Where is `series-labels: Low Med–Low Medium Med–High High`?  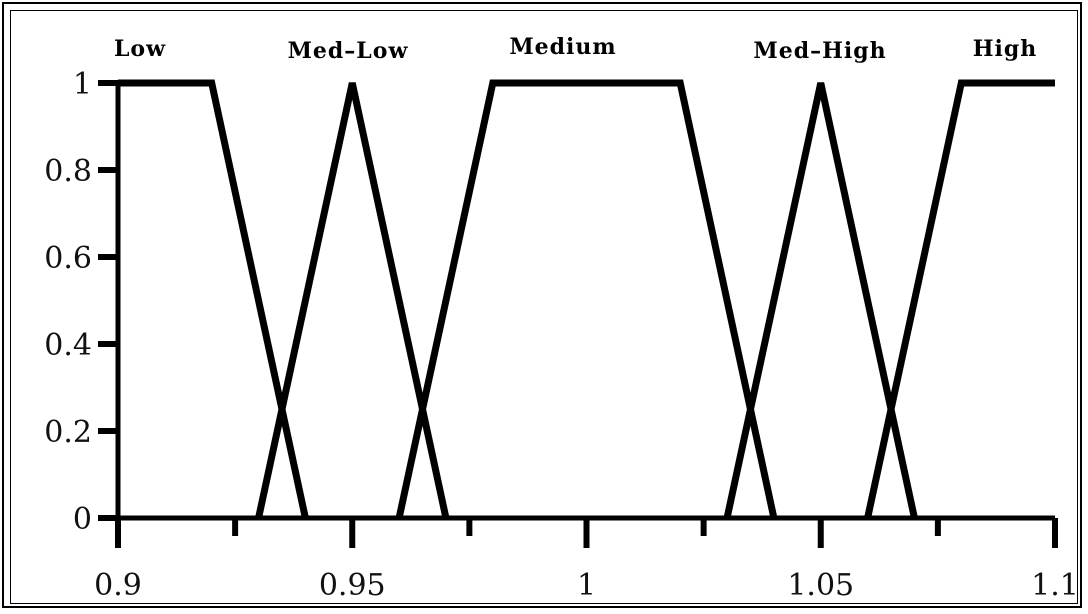
series-labels: Low Med–Low Medium Med–High High is located at coordinates (576, 49).